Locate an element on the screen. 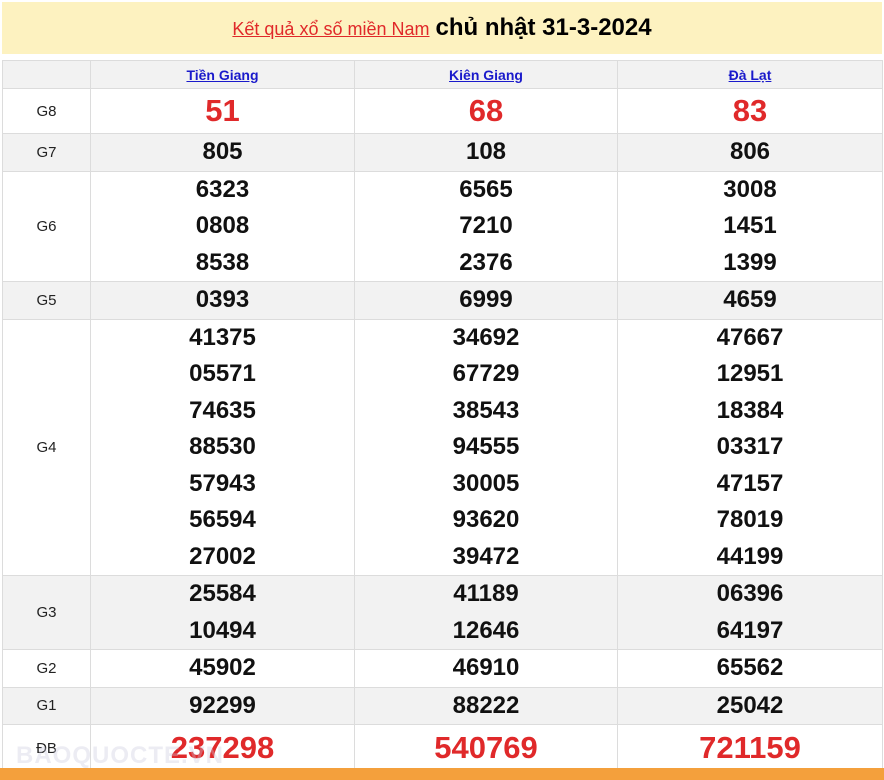 Image resolution: width=884 pixels, height=780 pixels. prize-number: 03317 is located at coordinates (750, 446).